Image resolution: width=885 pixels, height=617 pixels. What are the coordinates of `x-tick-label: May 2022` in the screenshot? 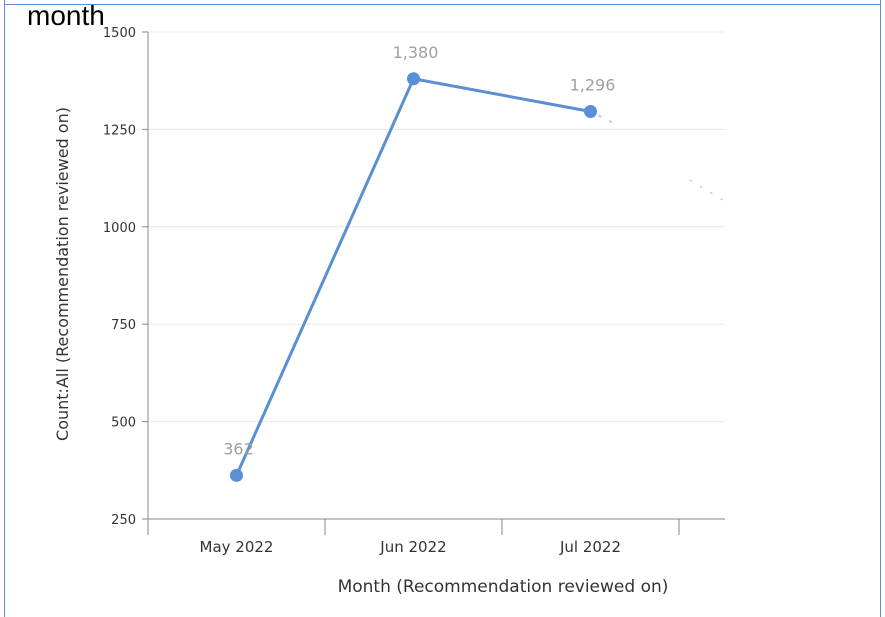 It's located at (237, 547).